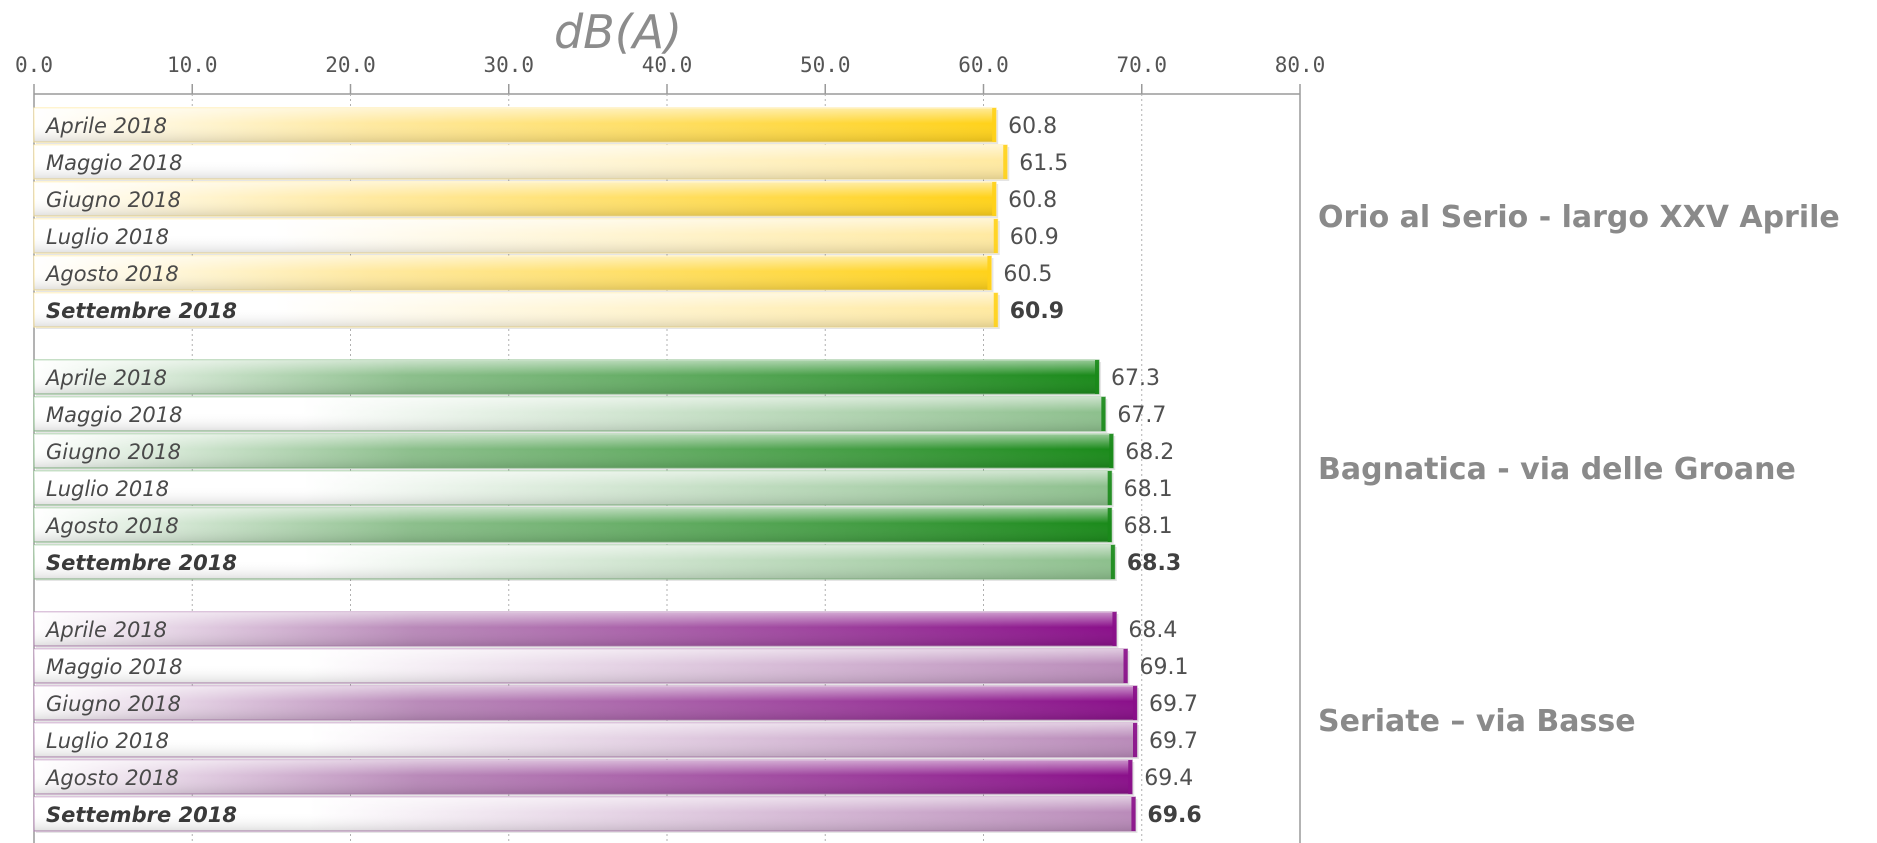  Describe the element at coordinates (667, 65) in the screenshot. I see `x-tick-label: 40.0` at that location.